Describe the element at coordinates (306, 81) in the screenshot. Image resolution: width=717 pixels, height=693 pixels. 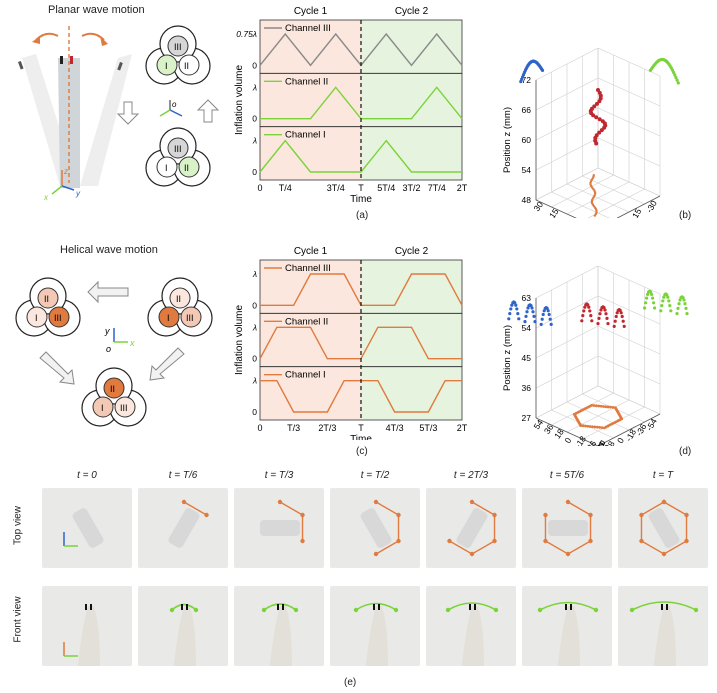
I see `chart-a-legend-label: Channel II` at that location.